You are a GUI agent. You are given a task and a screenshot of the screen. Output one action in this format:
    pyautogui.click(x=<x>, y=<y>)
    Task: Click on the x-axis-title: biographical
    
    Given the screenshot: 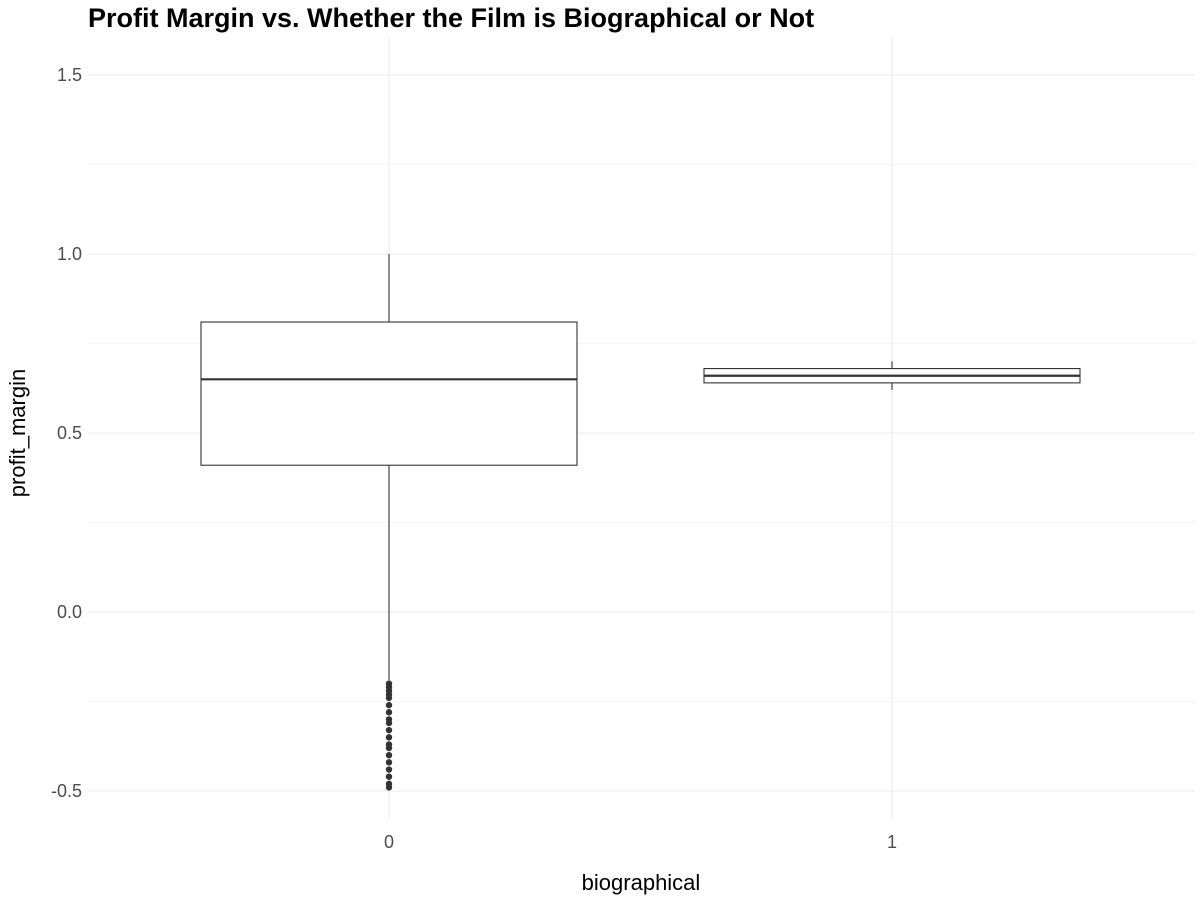 What is the action you would take?
    pyautogui.click(x=641, y=882)
    